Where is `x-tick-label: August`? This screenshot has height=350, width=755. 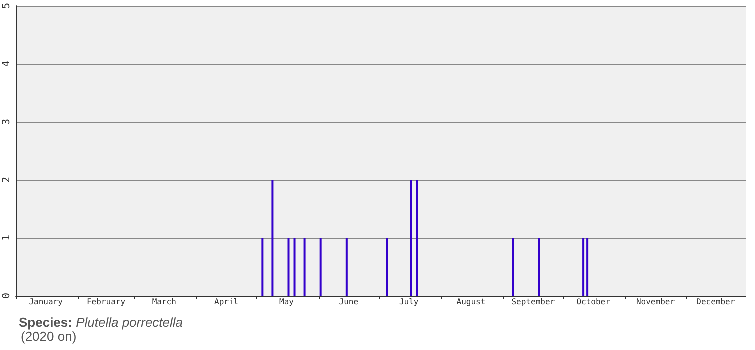
x-tick-label: August is located at coordinates (471, 302).